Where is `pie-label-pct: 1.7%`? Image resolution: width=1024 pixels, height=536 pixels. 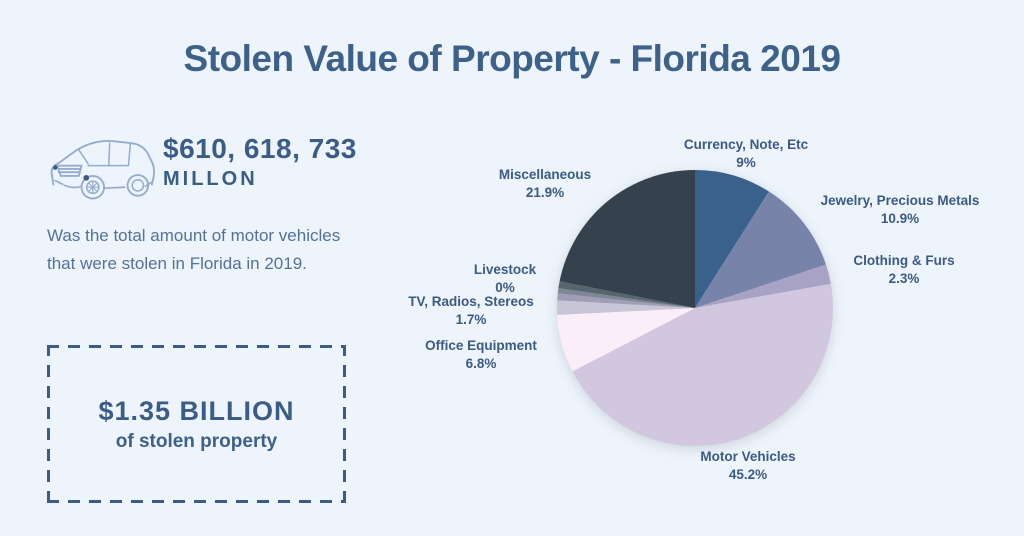
pie-label-pct: 1.7% is located at coordinates (471, 319).